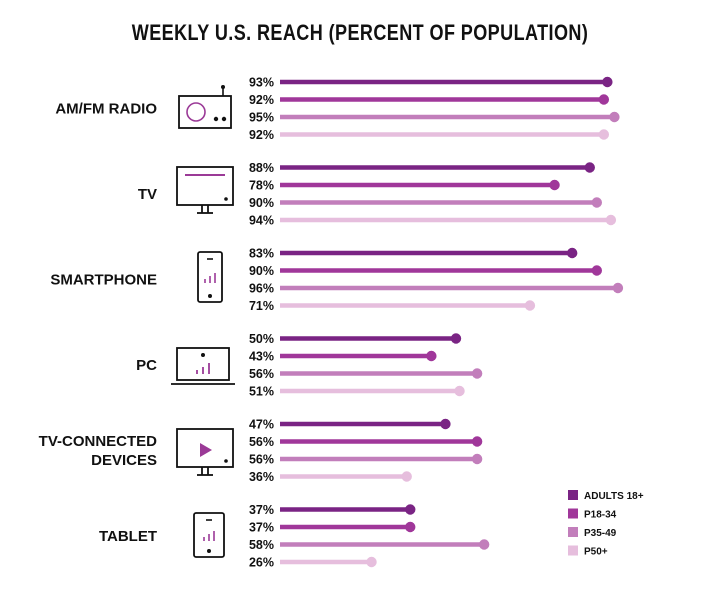 The height and width of the screenshot is (605, 720). What do you see at coordinates (261, 357) in the screenshot?
I see `value-label: 43%` at bounding box center [261, 357].